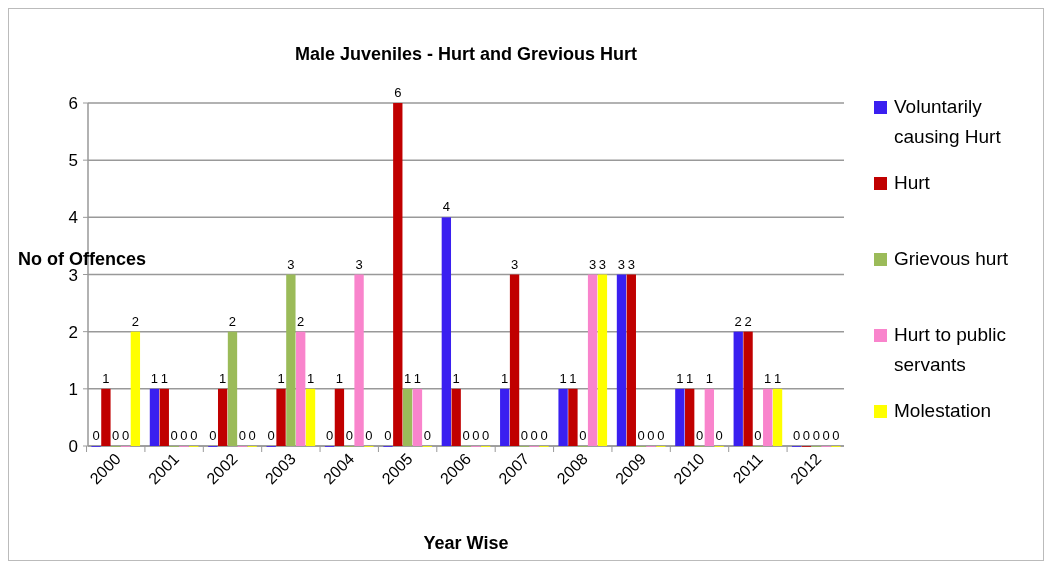 This screenshot has width=1052, height=569. What do you see at coordinates (466, 543) in the screenshot?
I see `x-axis-title: Year Wise` at bounding box center [466, 543].